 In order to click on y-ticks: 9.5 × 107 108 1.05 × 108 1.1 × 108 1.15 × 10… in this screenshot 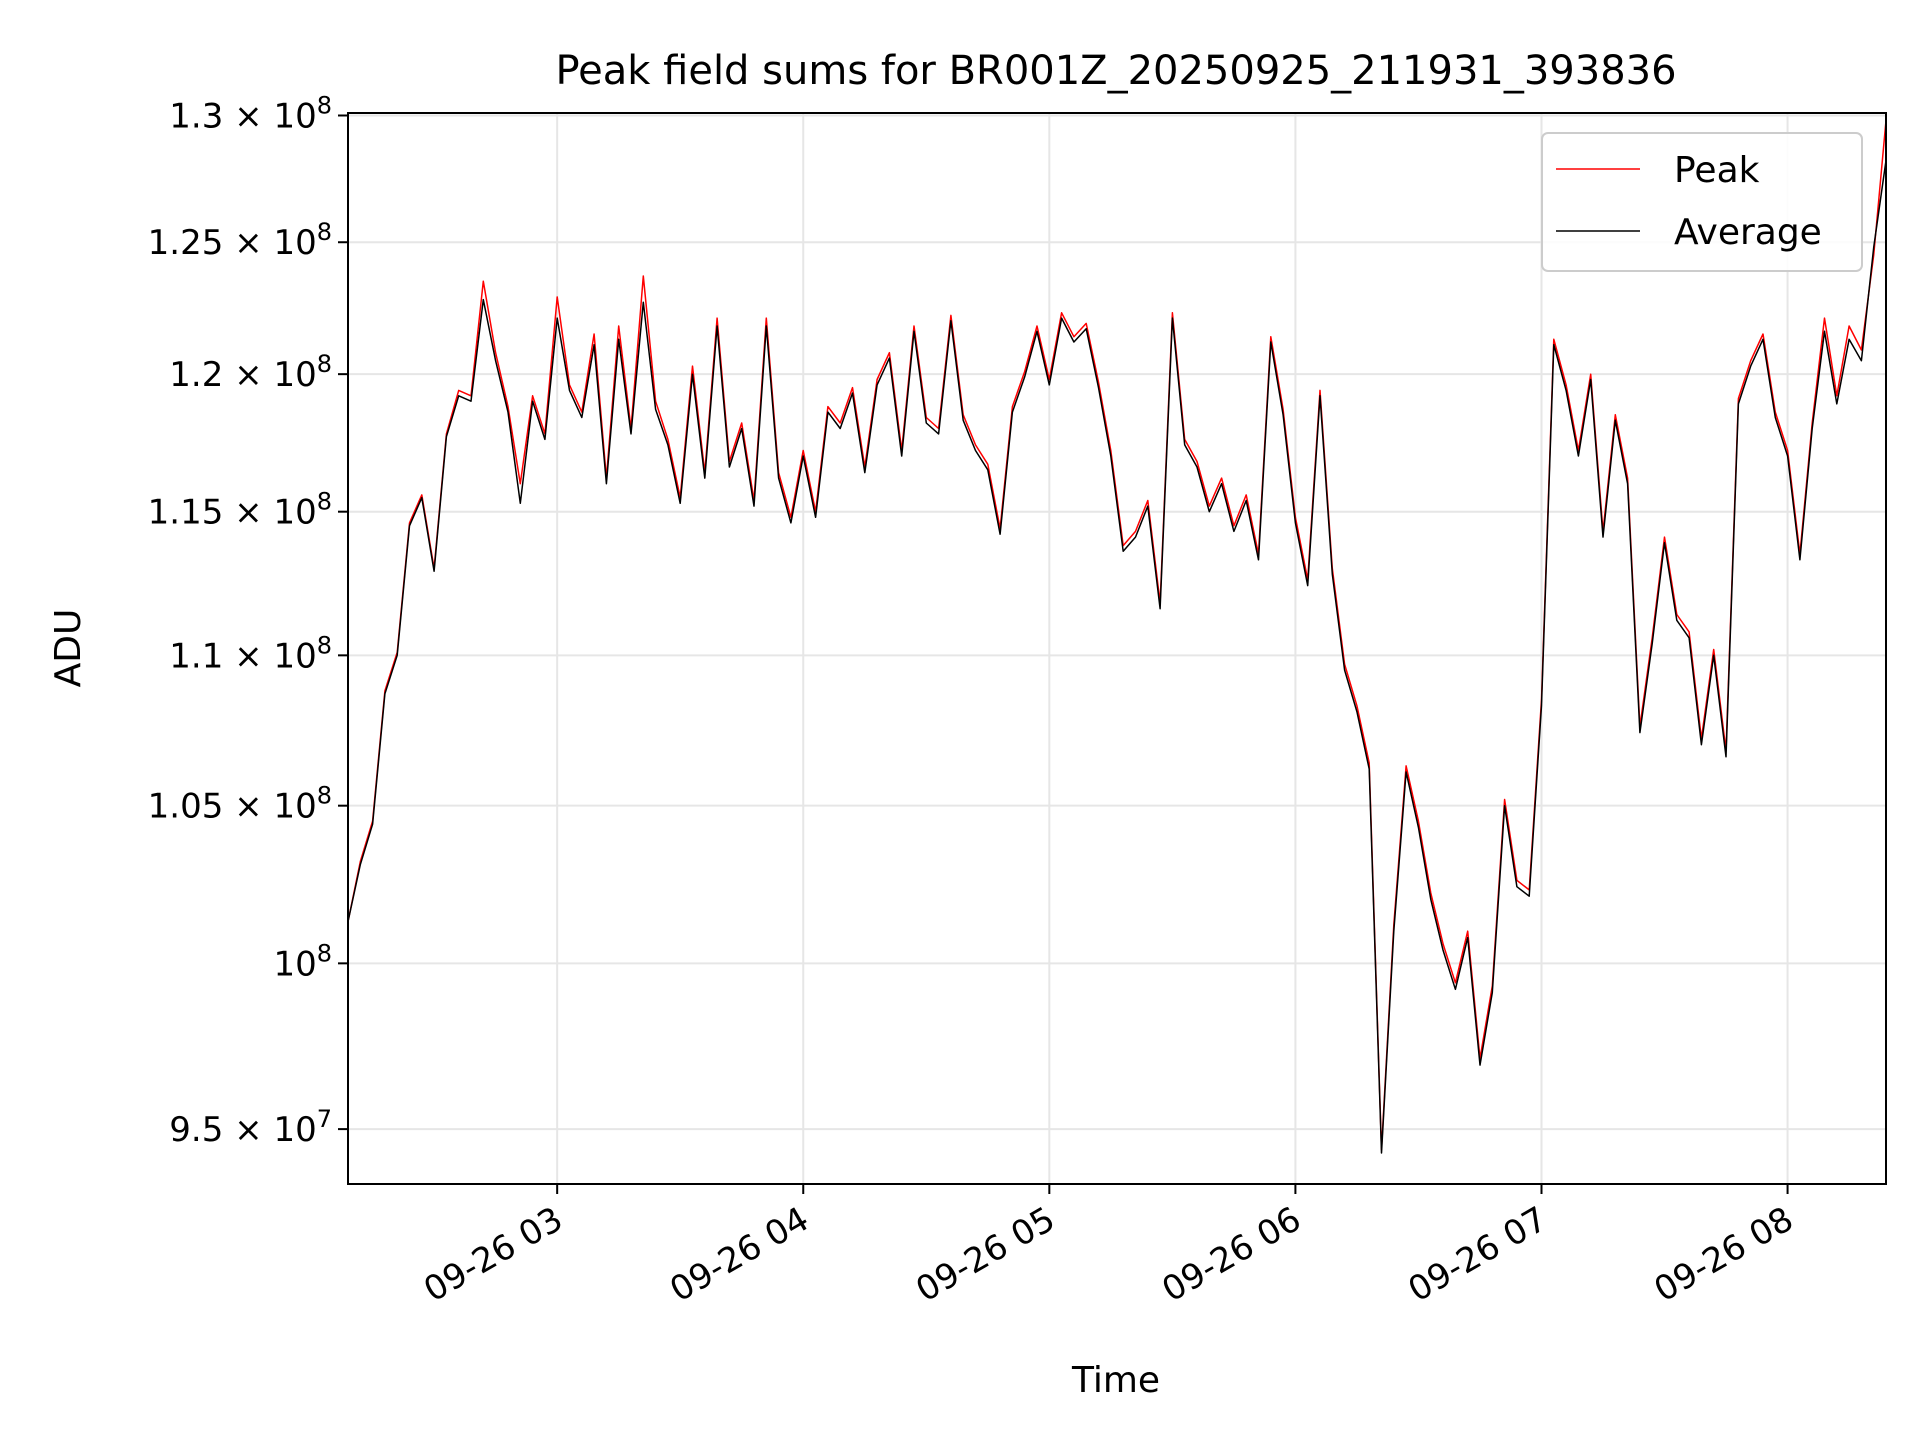, I will do `click(248, 620)`.